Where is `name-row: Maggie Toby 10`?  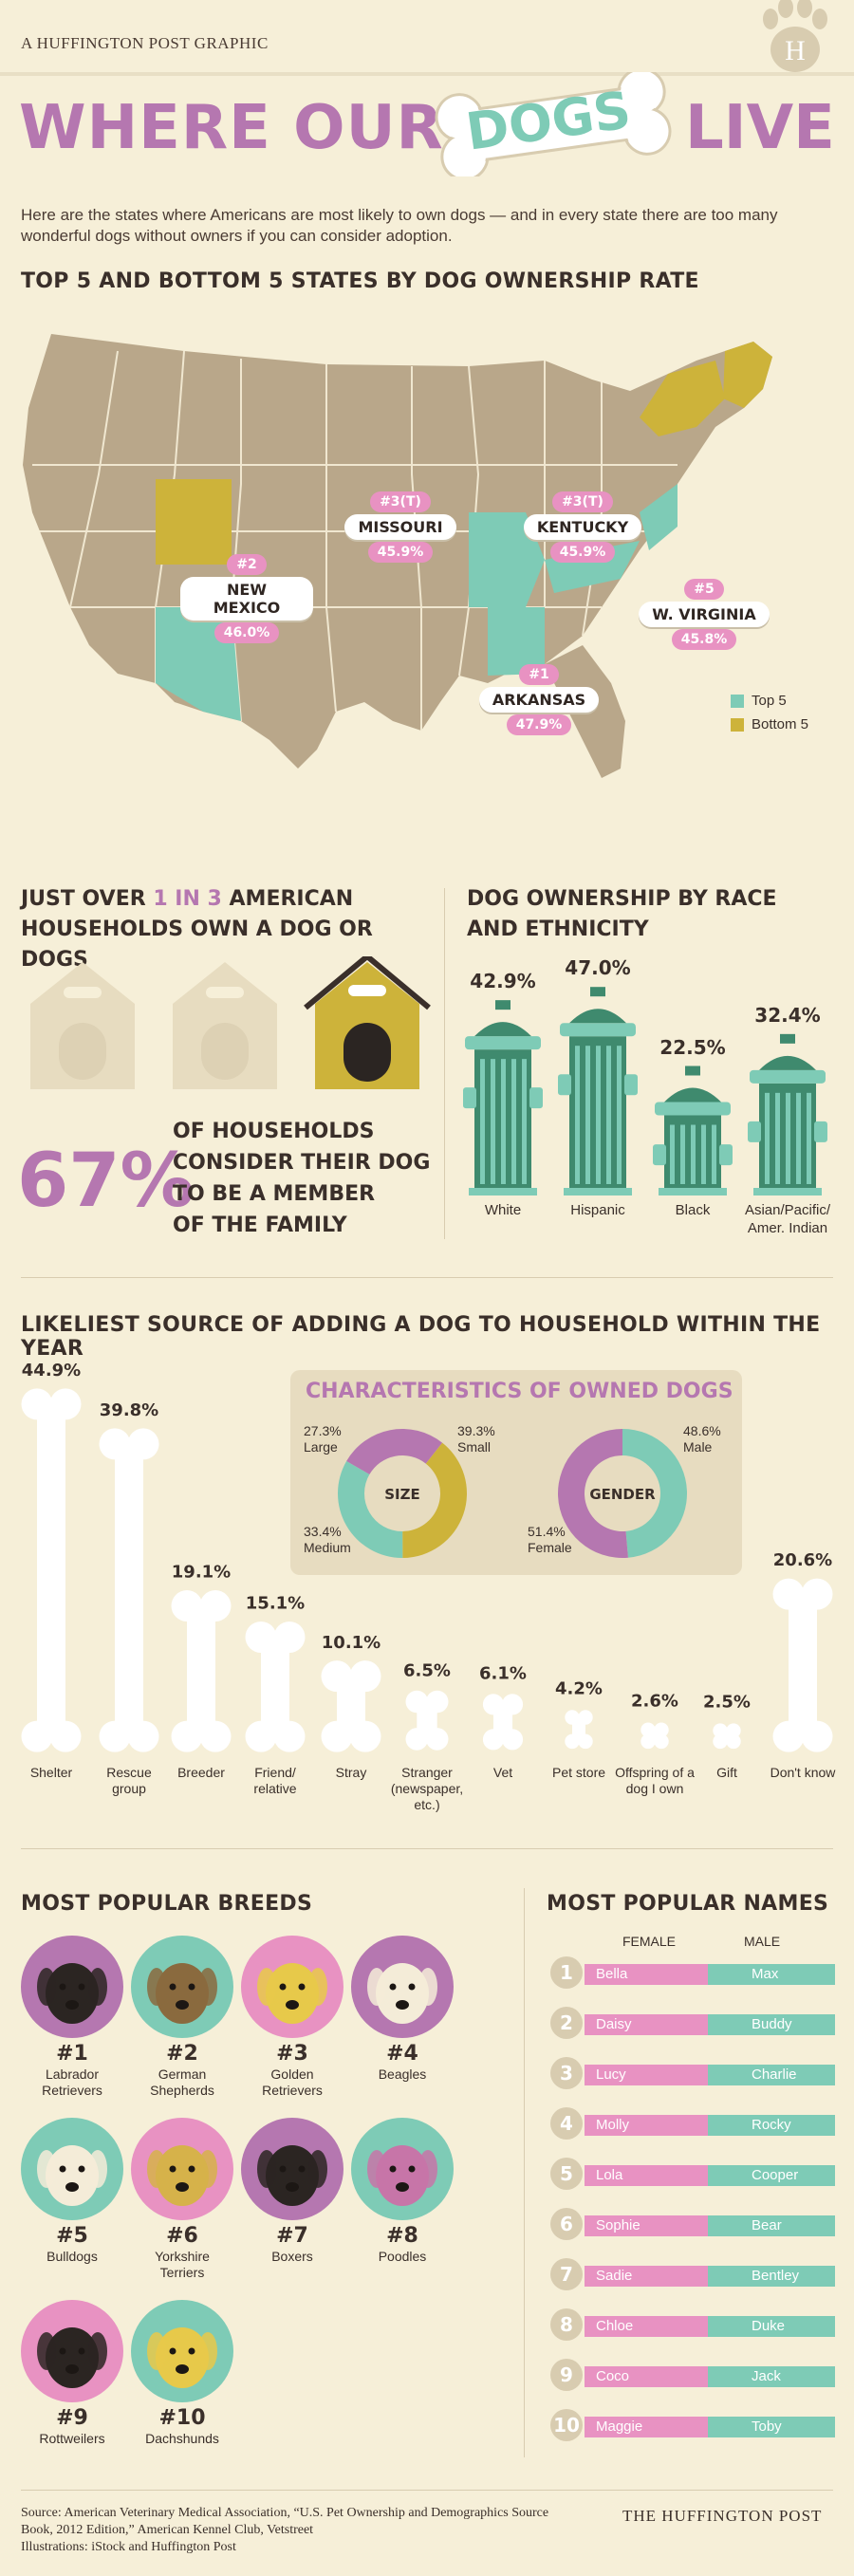
name-row: Maggie Toby 10 is located at coordinates (692, 2425).